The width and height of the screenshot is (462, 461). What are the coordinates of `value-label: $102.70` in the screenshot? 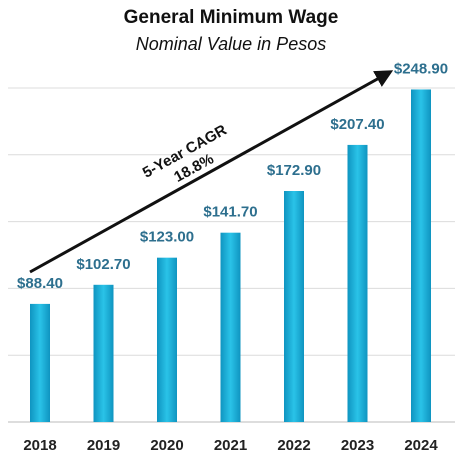 It's located at (103, 264).